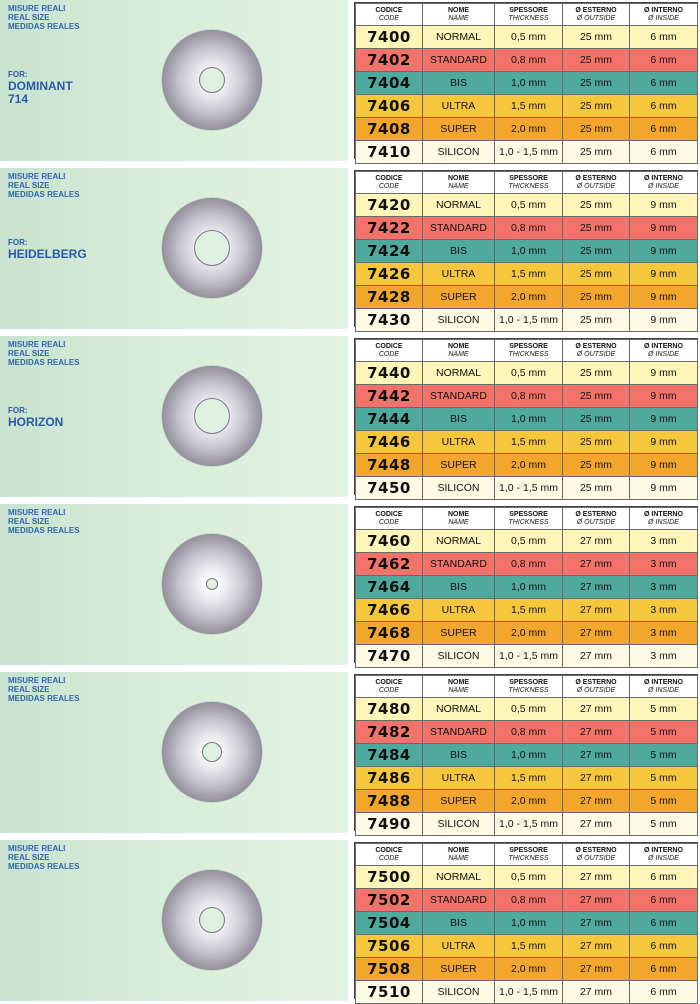  I want to click on thickness-value: 0,8 mm, so click(528, 228).